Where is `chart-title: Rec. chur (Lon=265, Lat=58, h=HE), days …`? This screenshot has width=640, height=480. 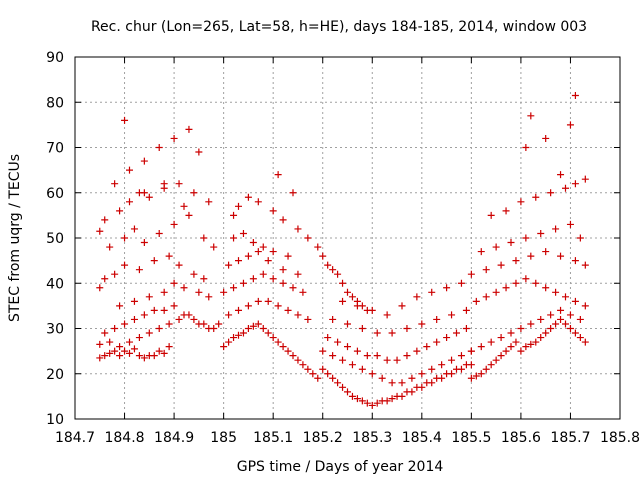 chart-title: Rec. chur (Lon=265, Lat=58, h=HE), days … is located at coordinates (339, 27).